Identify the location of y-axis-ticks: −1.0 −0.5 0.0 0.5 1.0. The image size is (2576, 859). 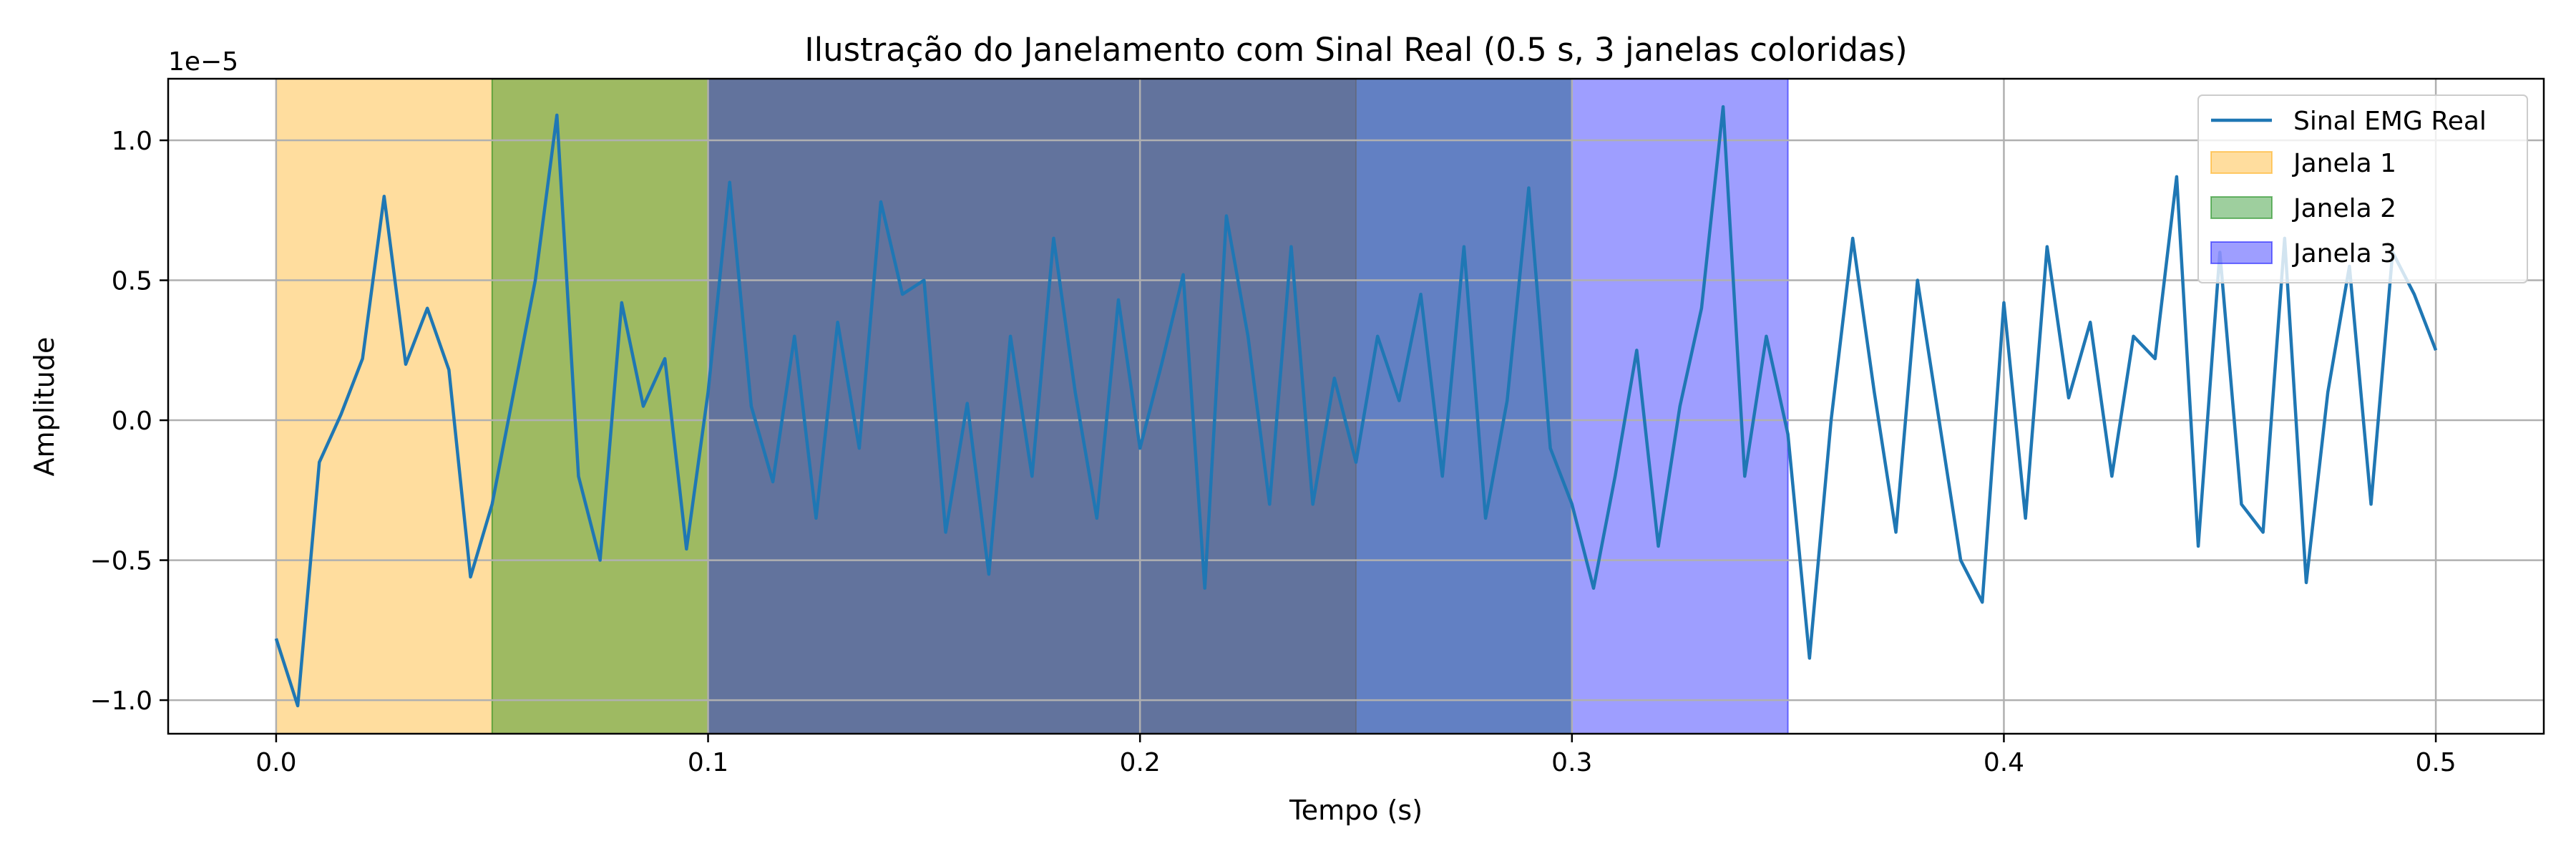
(129, 421).